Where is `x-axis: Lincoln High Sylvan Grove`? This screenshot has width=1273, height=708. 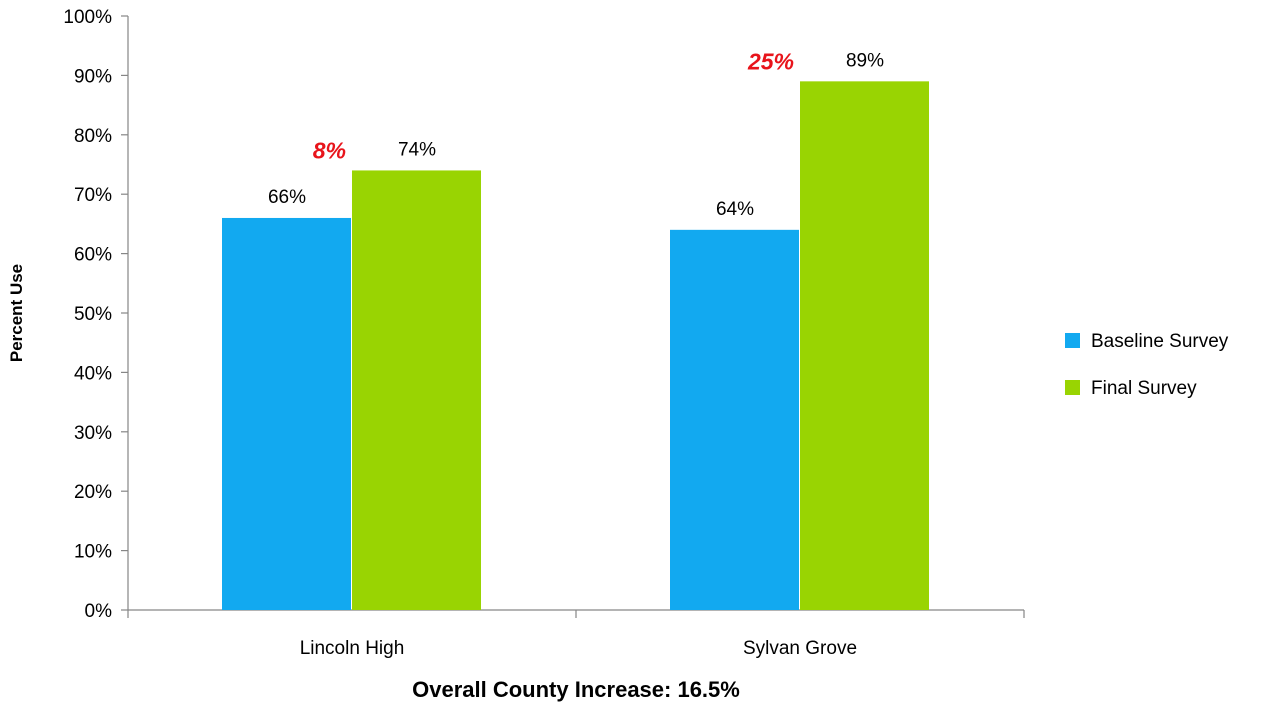 x-axis: Lincoln High Sylvan Grove is located at coordinates (576, 634).